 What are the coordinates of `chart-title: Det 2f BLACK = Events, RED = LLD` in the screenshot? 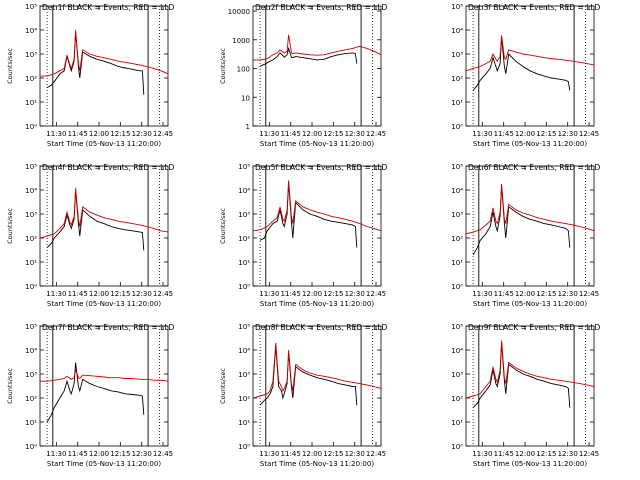 It's located at (321, 7).